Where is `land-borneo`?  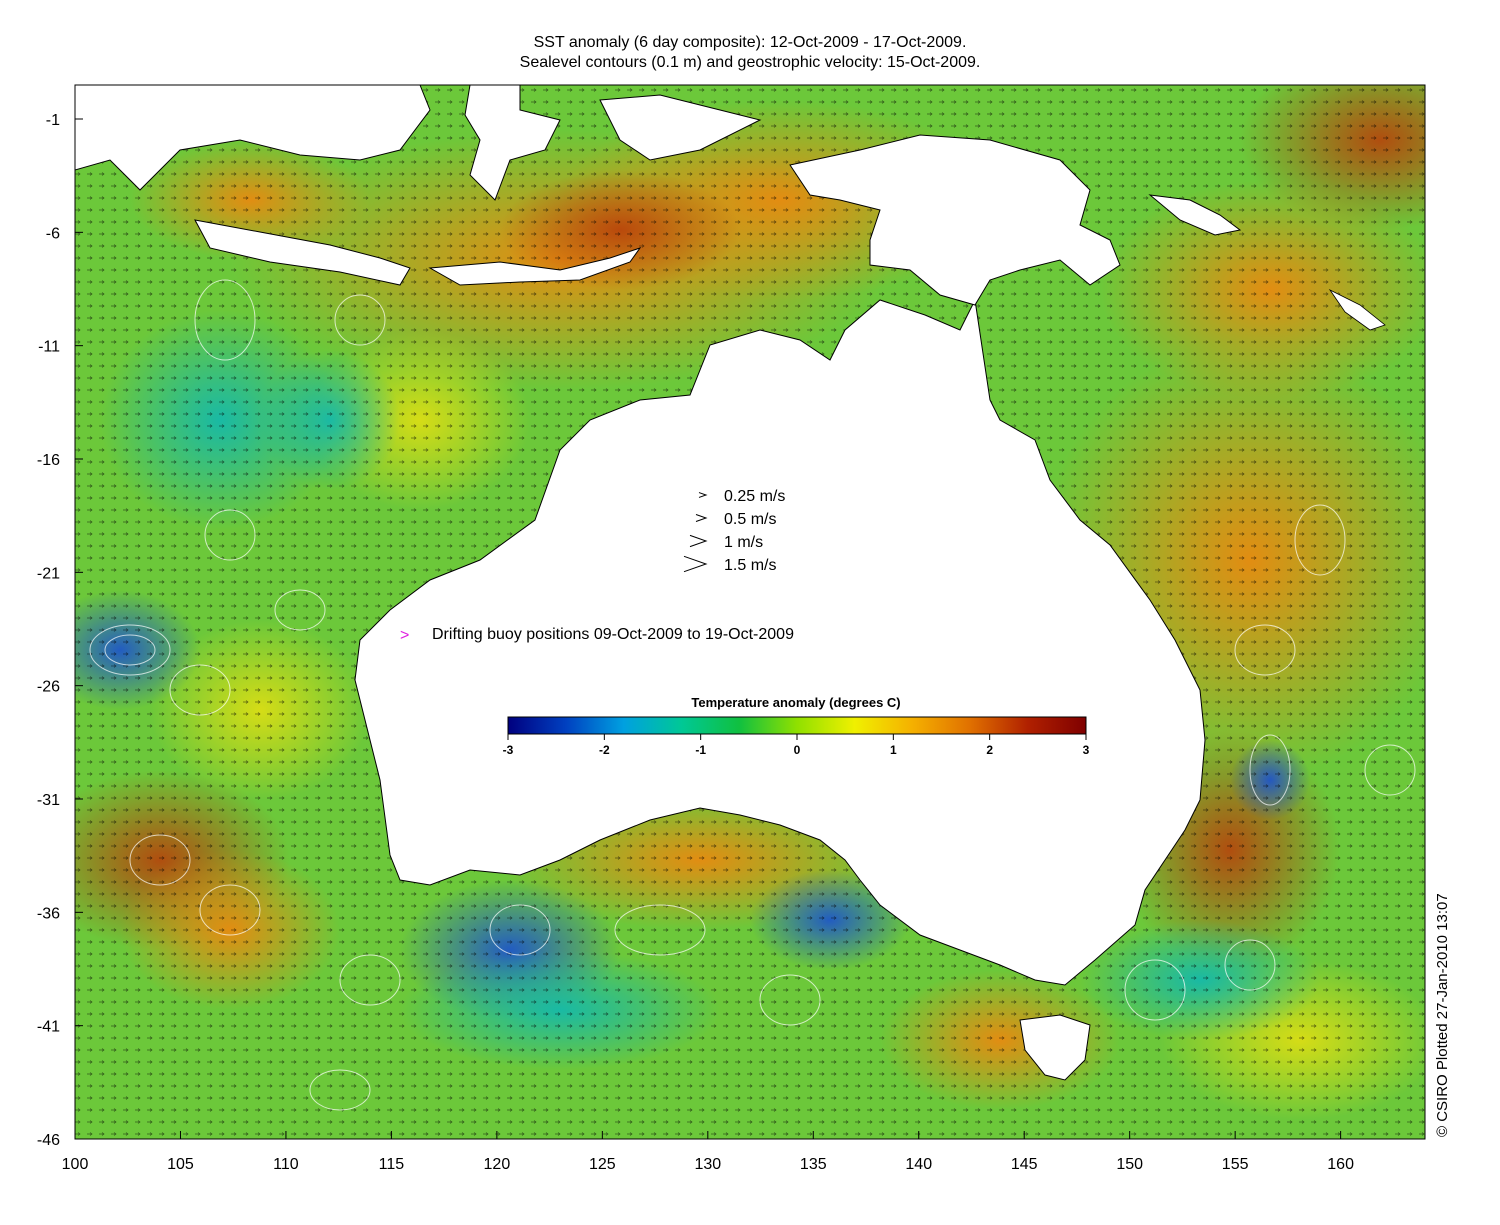 land-borneo is located at coordinates (253, 138).